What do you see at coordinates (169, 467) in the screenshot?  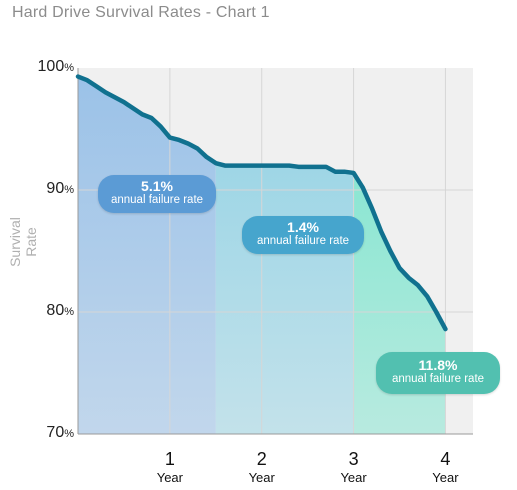 I see `x-tick-label: 1 Year` at bounding box center [169, 467].